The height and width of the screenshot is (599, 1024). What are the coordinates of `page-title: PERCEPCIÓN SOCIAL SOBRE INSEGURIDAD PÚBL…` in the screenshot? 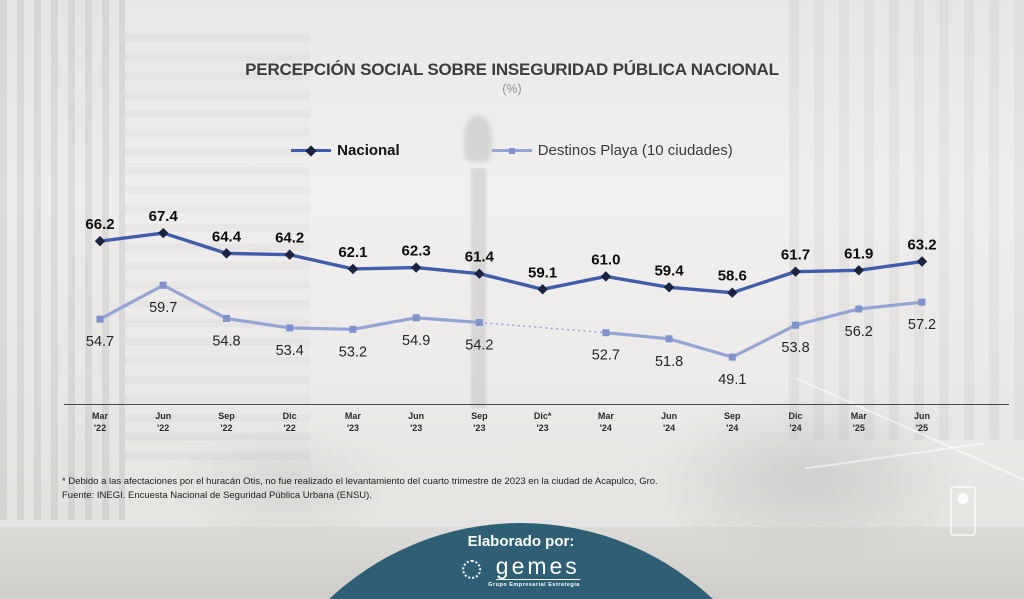 It's located at (512, 69).